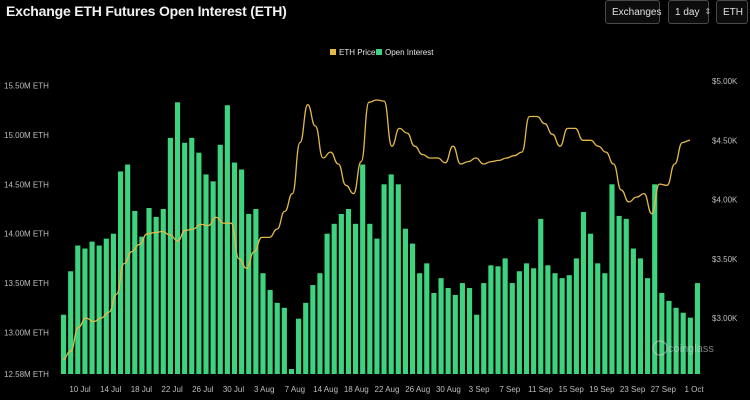 The image size is (750, 400). What do you see at coordinates (509, 389) in the screenshot?
I see `x-tick-label: 7 Sep` at bounding box center [509, 389].